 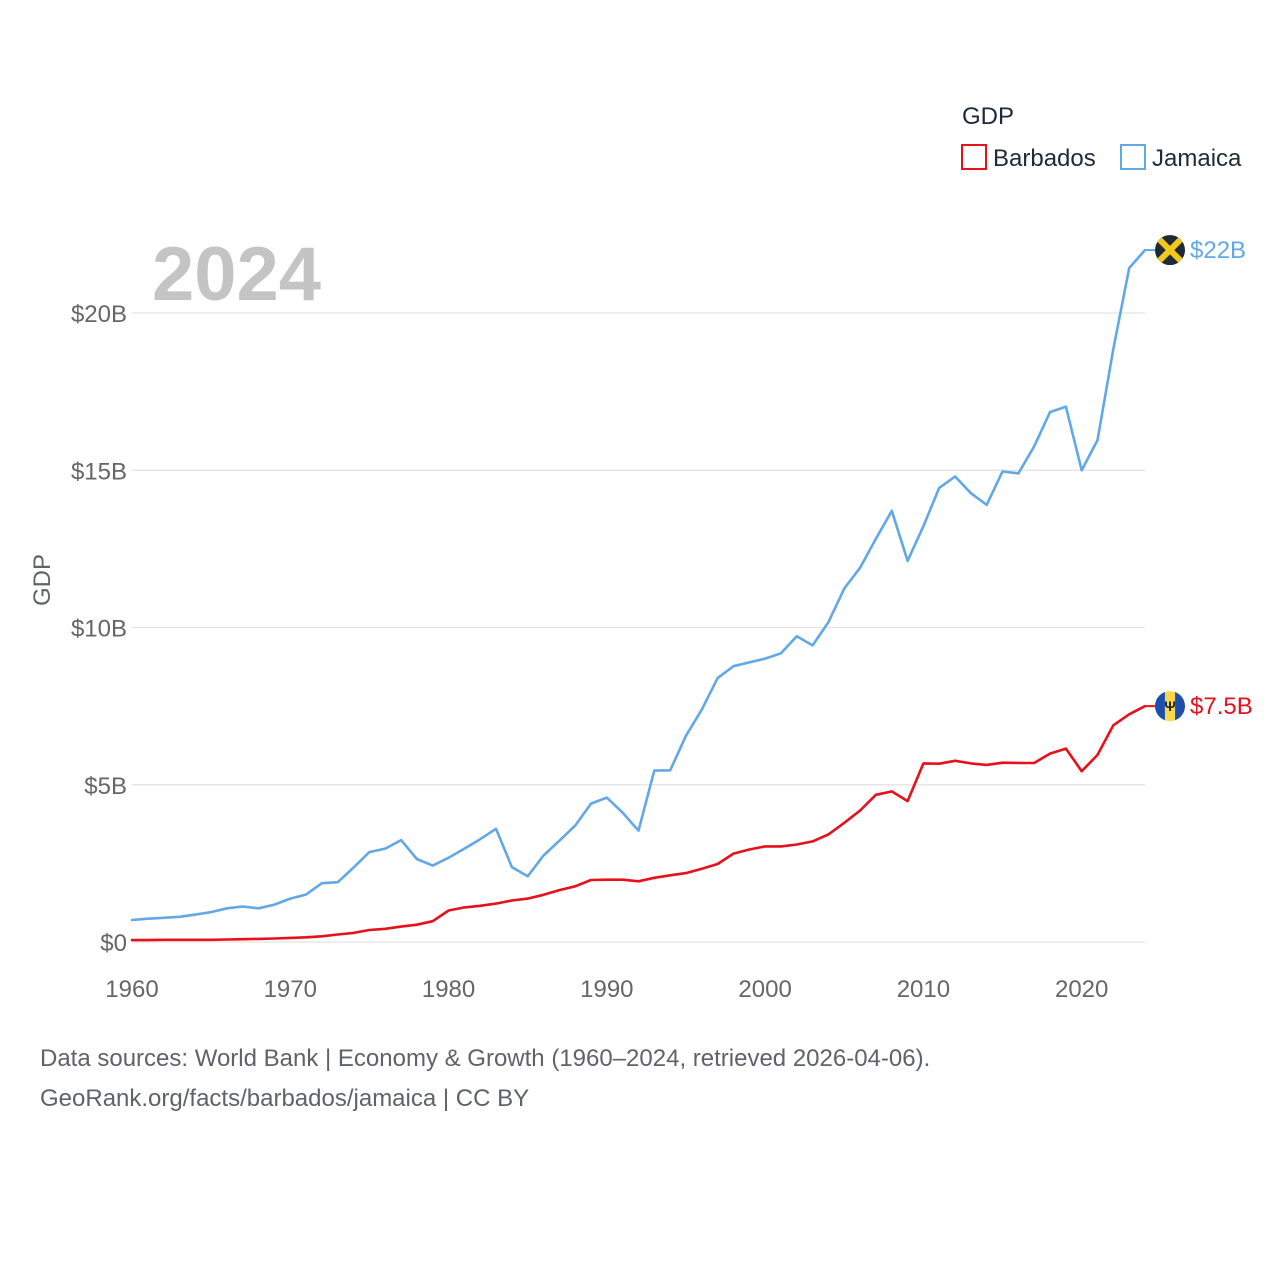 I want to click on x-tick-label: 1980, so click(x=448, y=989).